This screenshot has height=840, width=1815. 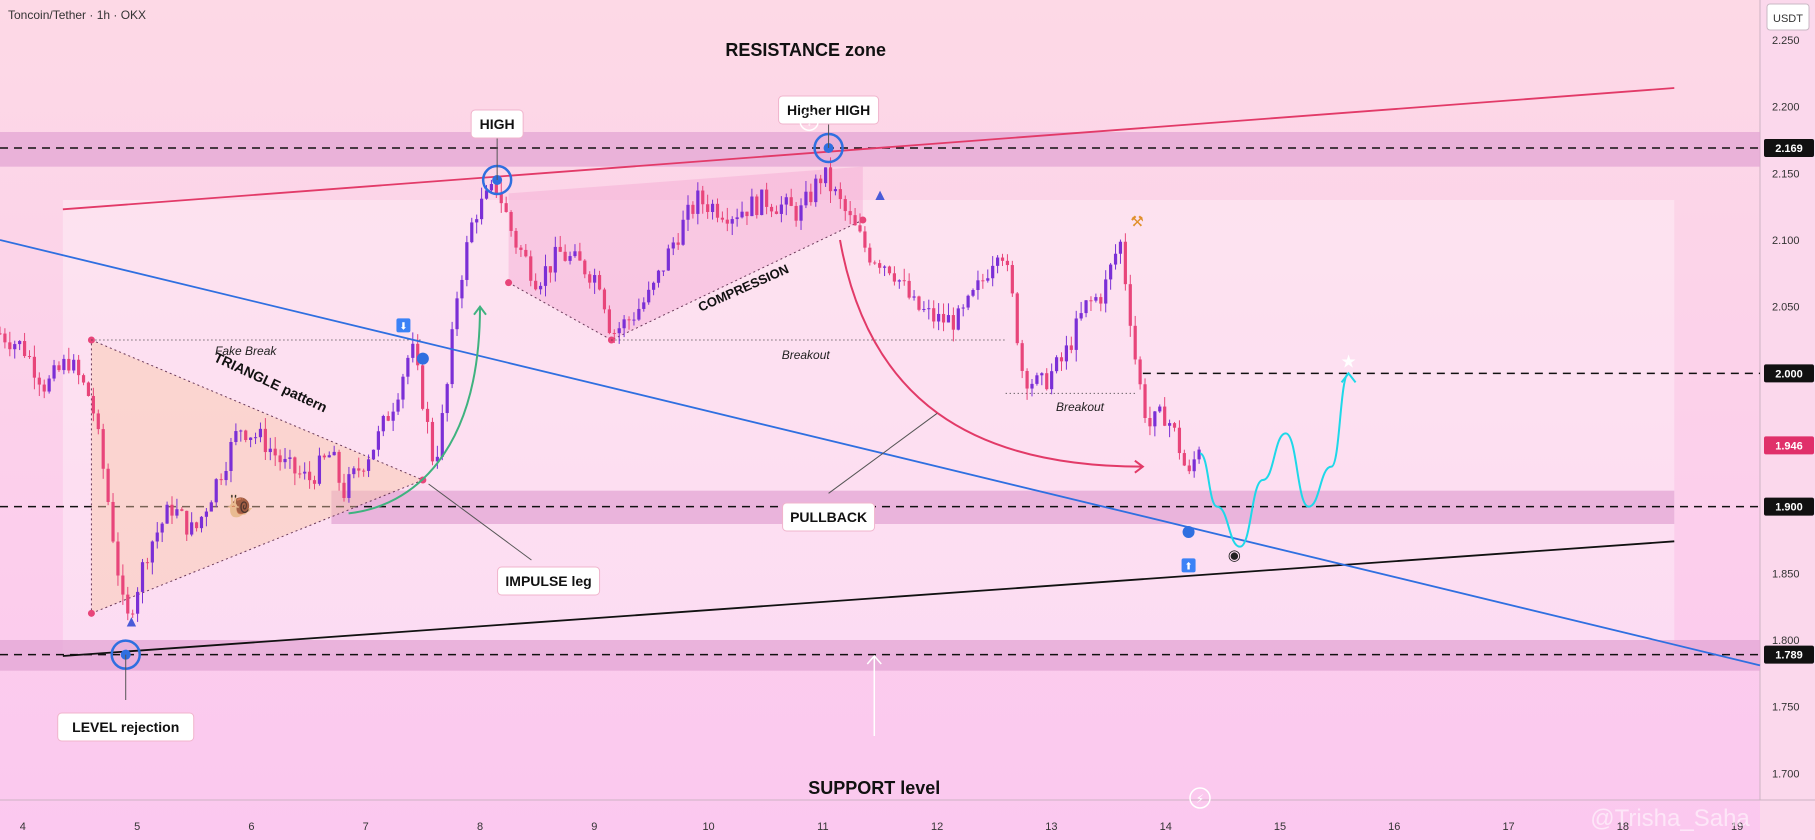 What do you see at coordinates (868, 598) in the screenshot?
I see `support-trendline` at bounding box center [868, 598].